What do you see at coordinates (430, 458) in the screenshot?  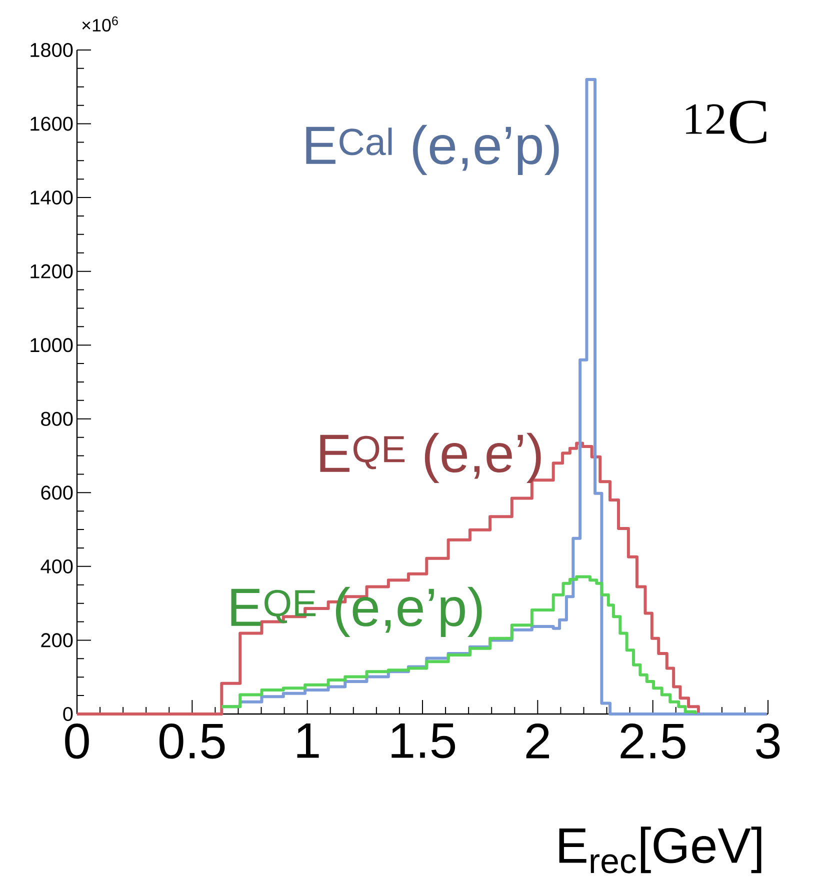 I see `series-label: E$^{QE}$ (e,e’)` at bounding box center [430, 458].